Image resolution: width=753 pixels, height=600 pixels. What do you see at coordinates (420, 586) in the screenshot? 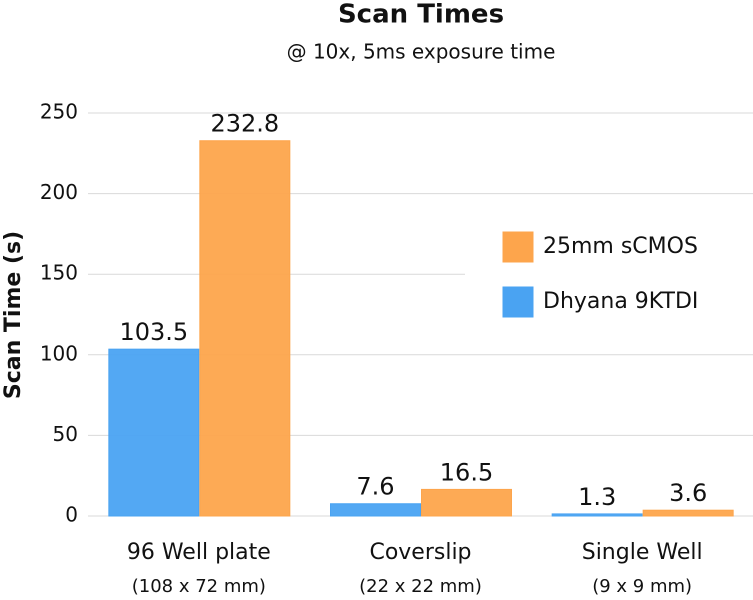
I see `x-tick-detail: (22 x 22 mm)` at bounding box center [420, 586].